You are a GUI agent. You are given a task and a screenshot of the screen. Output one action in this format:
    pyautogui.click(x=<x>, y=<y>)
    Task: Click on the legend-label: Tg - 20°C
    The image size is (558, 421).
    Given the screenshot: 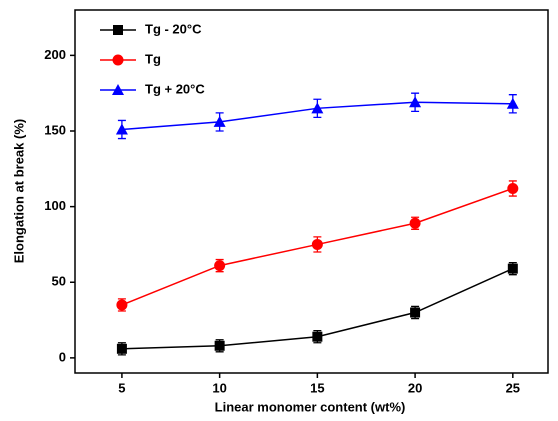 What is the action you would take?
    pyautogui.click(x=173, y=28)
    